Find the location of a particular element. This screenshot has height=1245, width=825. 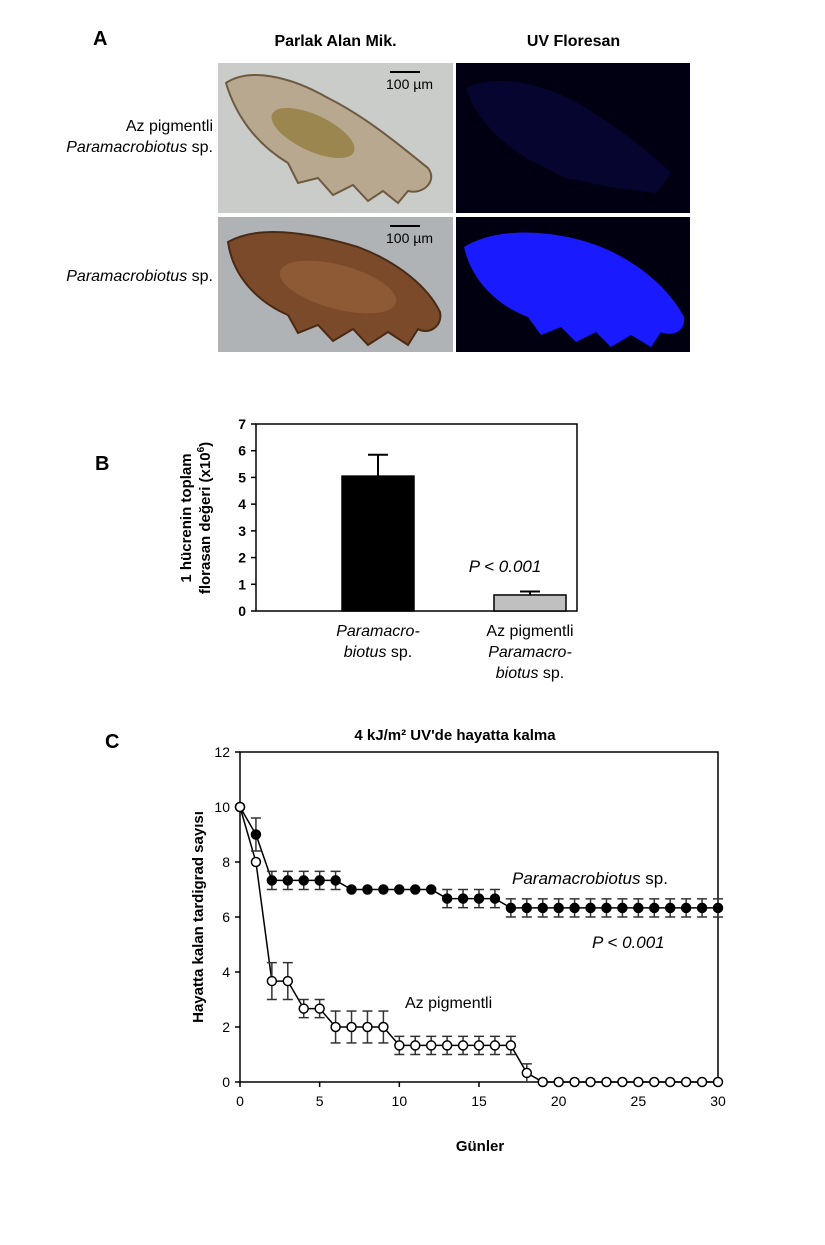

strong-fluorescence-illustration is located at coordinates (574, 289).